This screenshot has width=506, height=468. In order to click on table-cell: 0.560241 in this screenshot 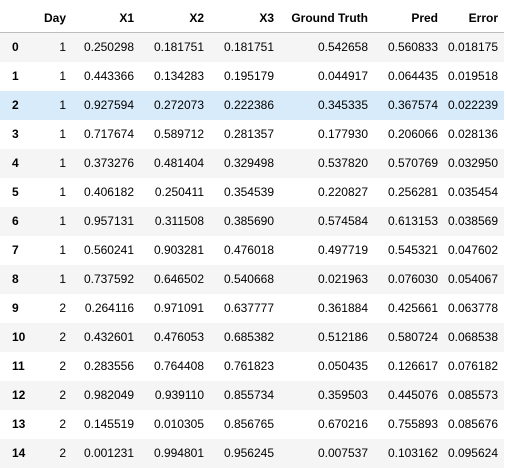, I will do `click(108, 250)`.